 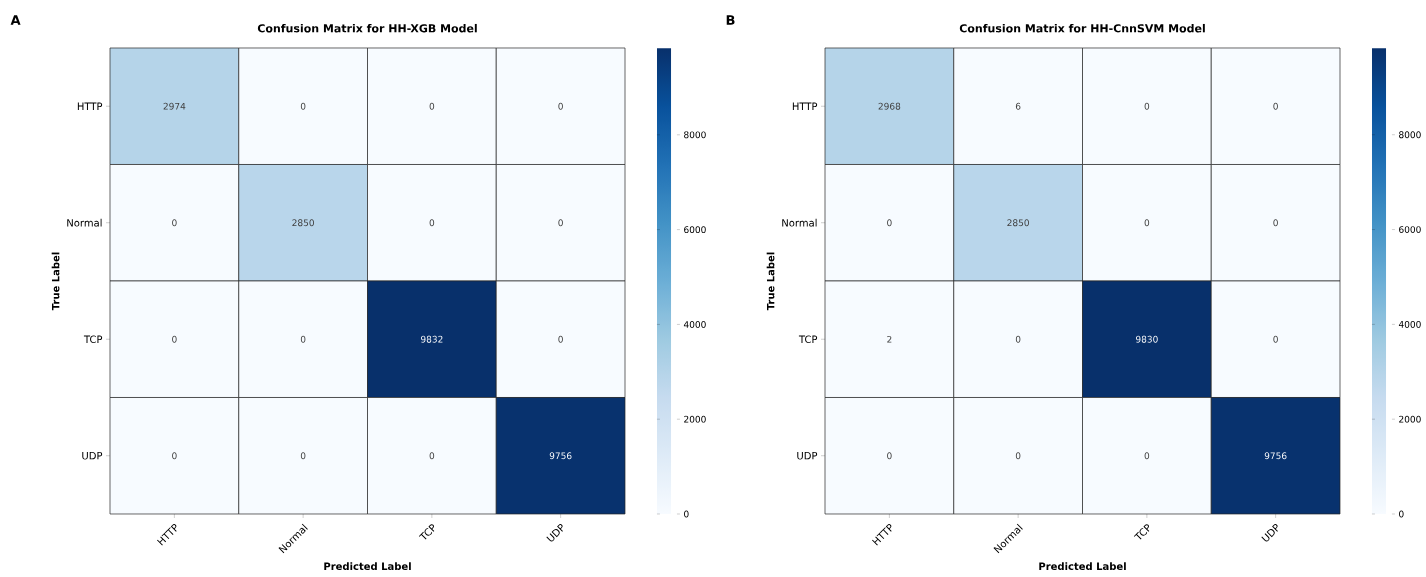 What do you see at coordinates (1082, 28) in the screenshot?
I see `chart-title: Confusion Matrix for HH-CnnSVM Model` at bounding box center [1082, 28].